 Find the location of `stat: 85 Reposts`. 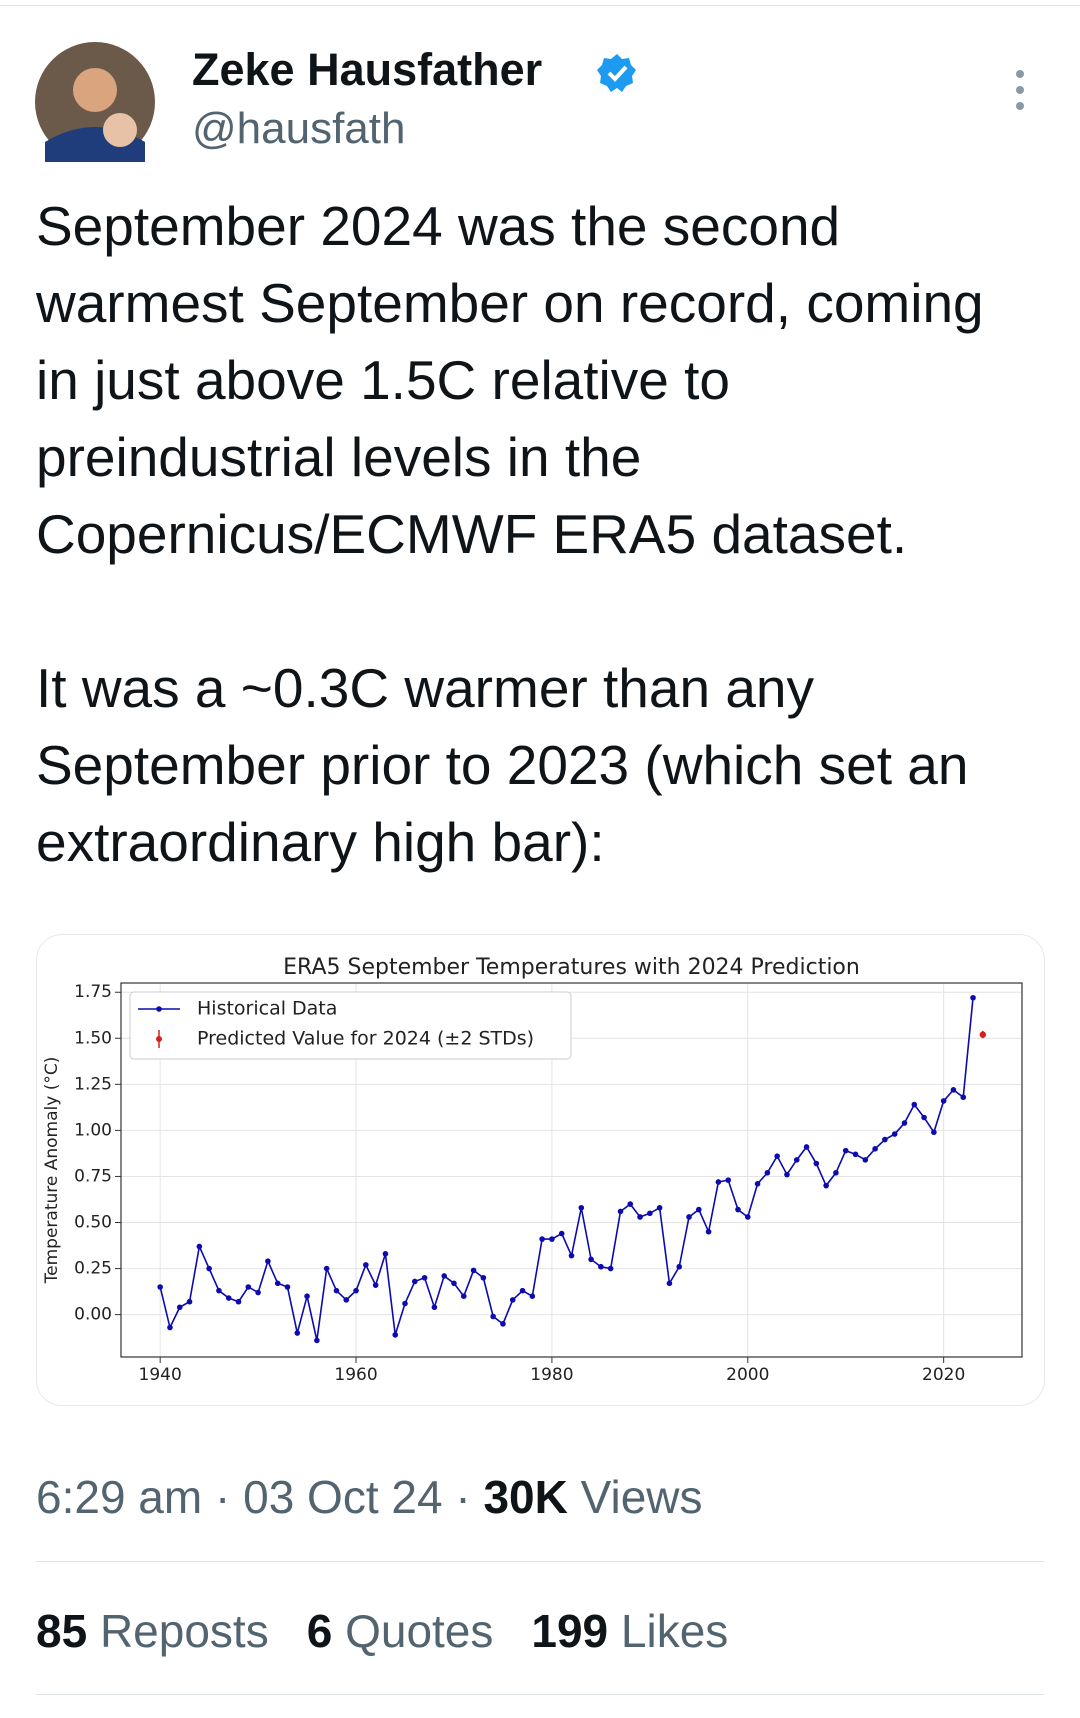

stat: 85 Reposts is located at coordinates (152, 1631).